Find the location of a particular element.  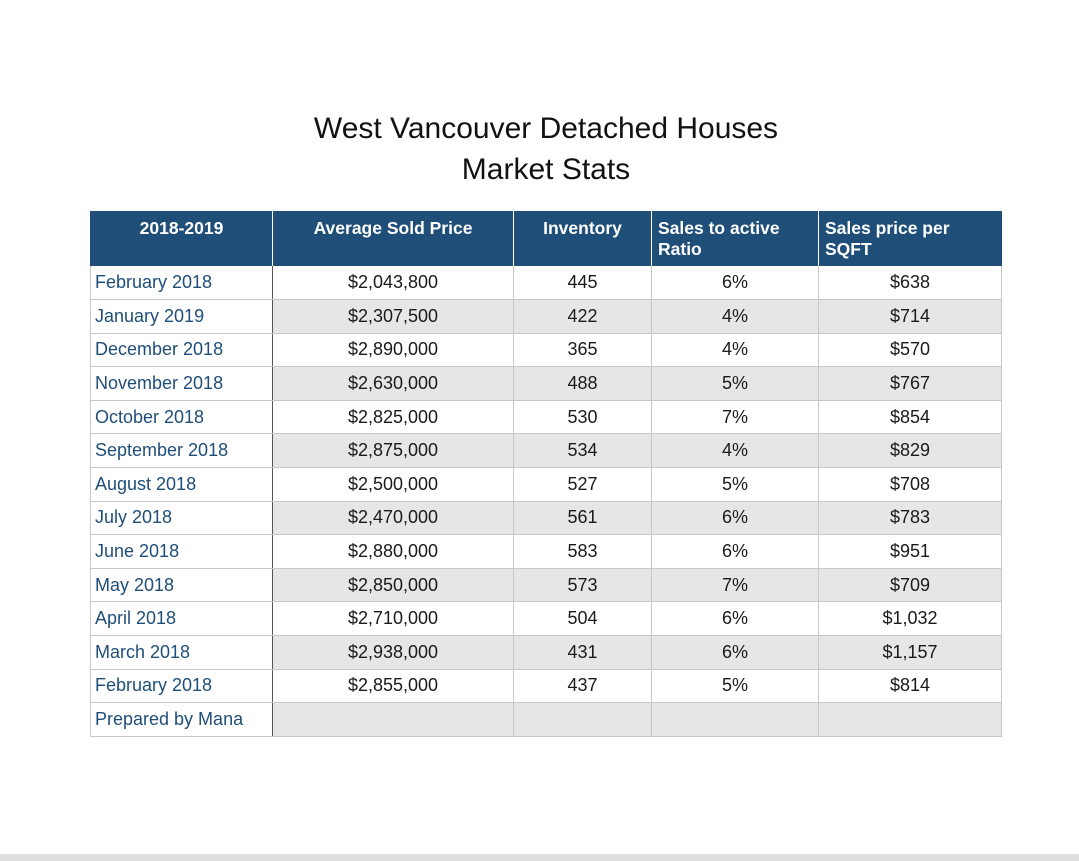

table-row: June 2018 $2,880,000 583 6% $951 is located at coordinates (546, 551).